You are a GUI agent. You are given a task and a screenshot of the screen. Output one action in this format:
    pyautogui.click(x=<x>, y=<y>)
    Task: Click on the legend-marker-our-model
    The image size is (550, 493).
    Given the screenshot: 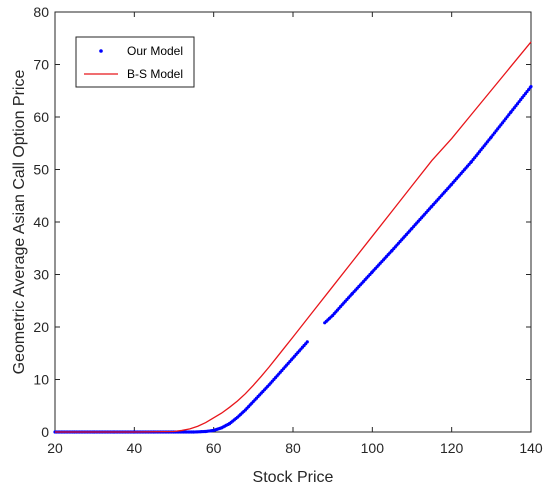 What is the action you would take?
    pyautogui.click(x=101, y=51)
    